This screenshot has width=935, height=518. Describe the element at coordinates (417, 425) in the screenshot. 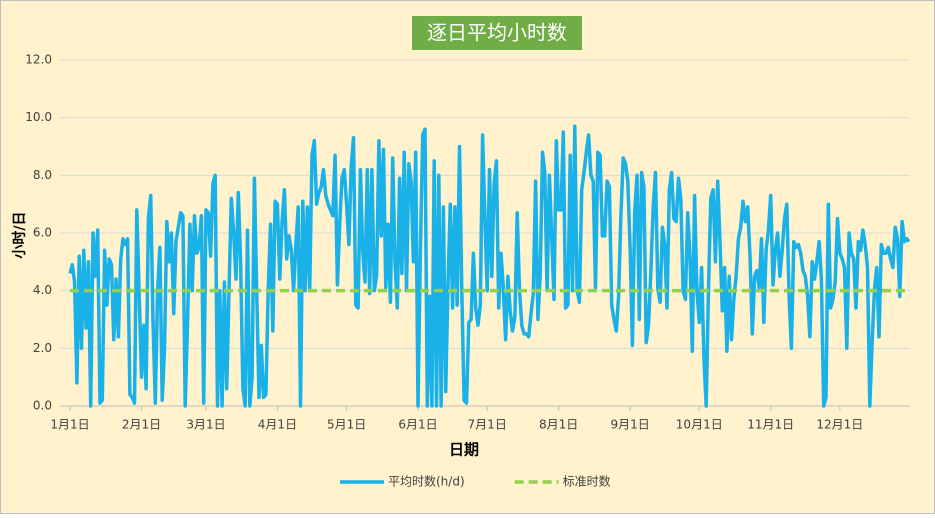

I see `x-tick-label: 6月1日` at that location.